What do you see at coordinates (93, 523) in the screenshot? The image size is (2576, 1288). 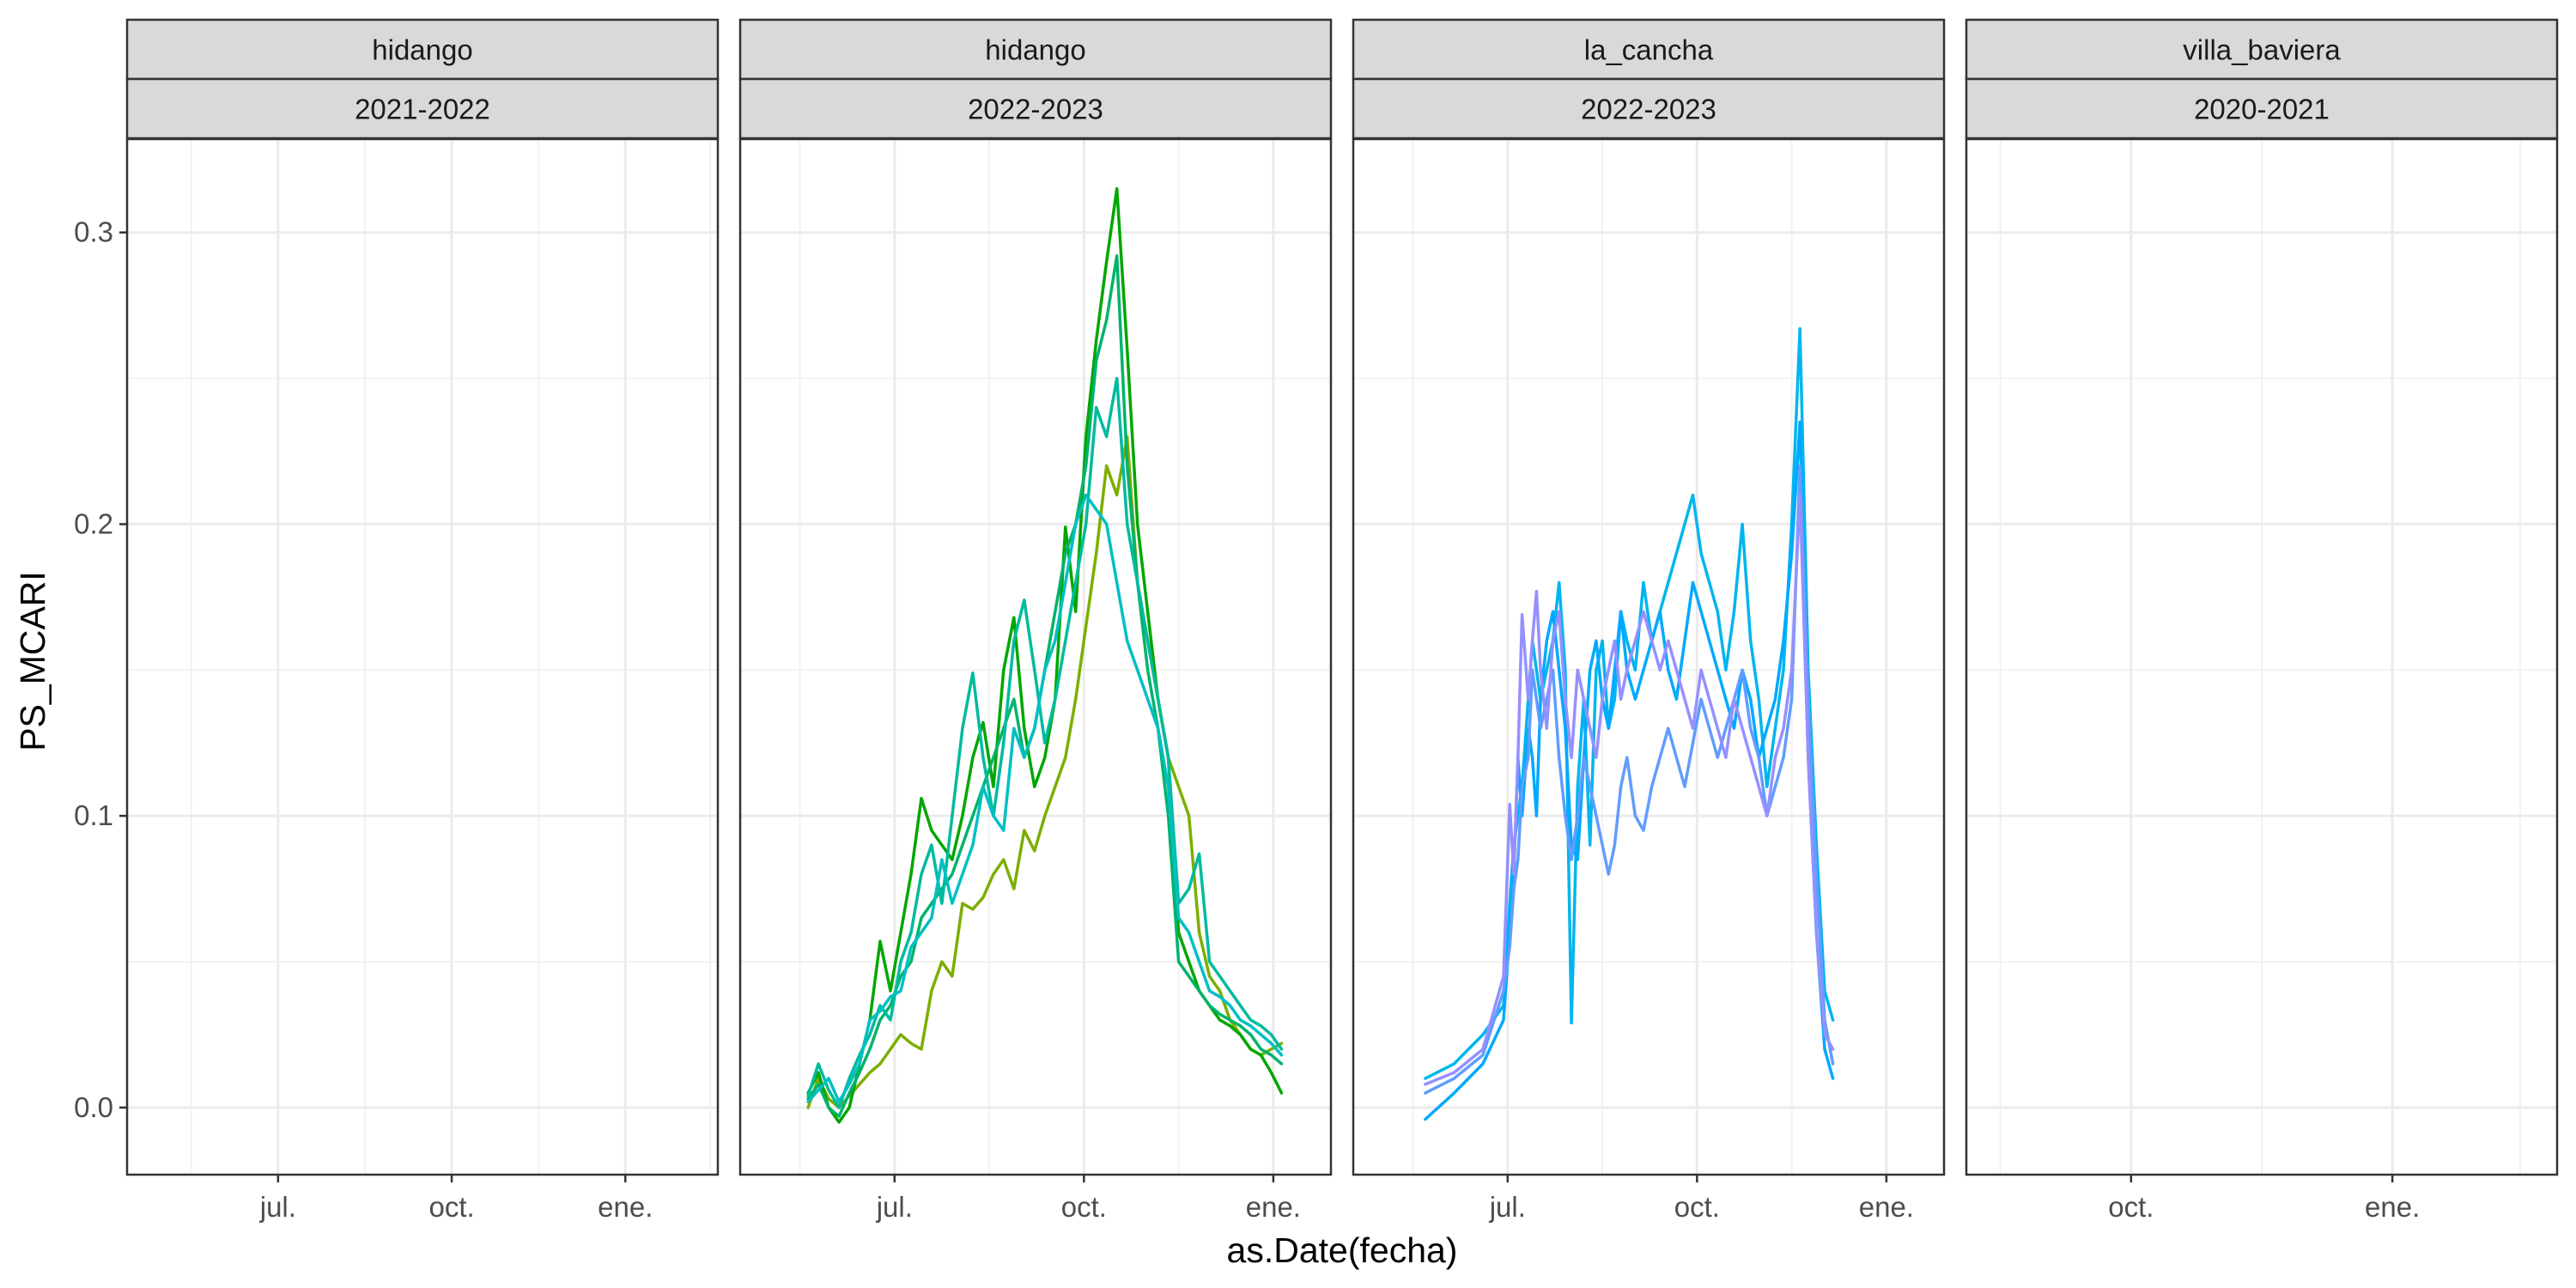 I see `y-tick-label: 0.2` at bounding box center [93, 523].